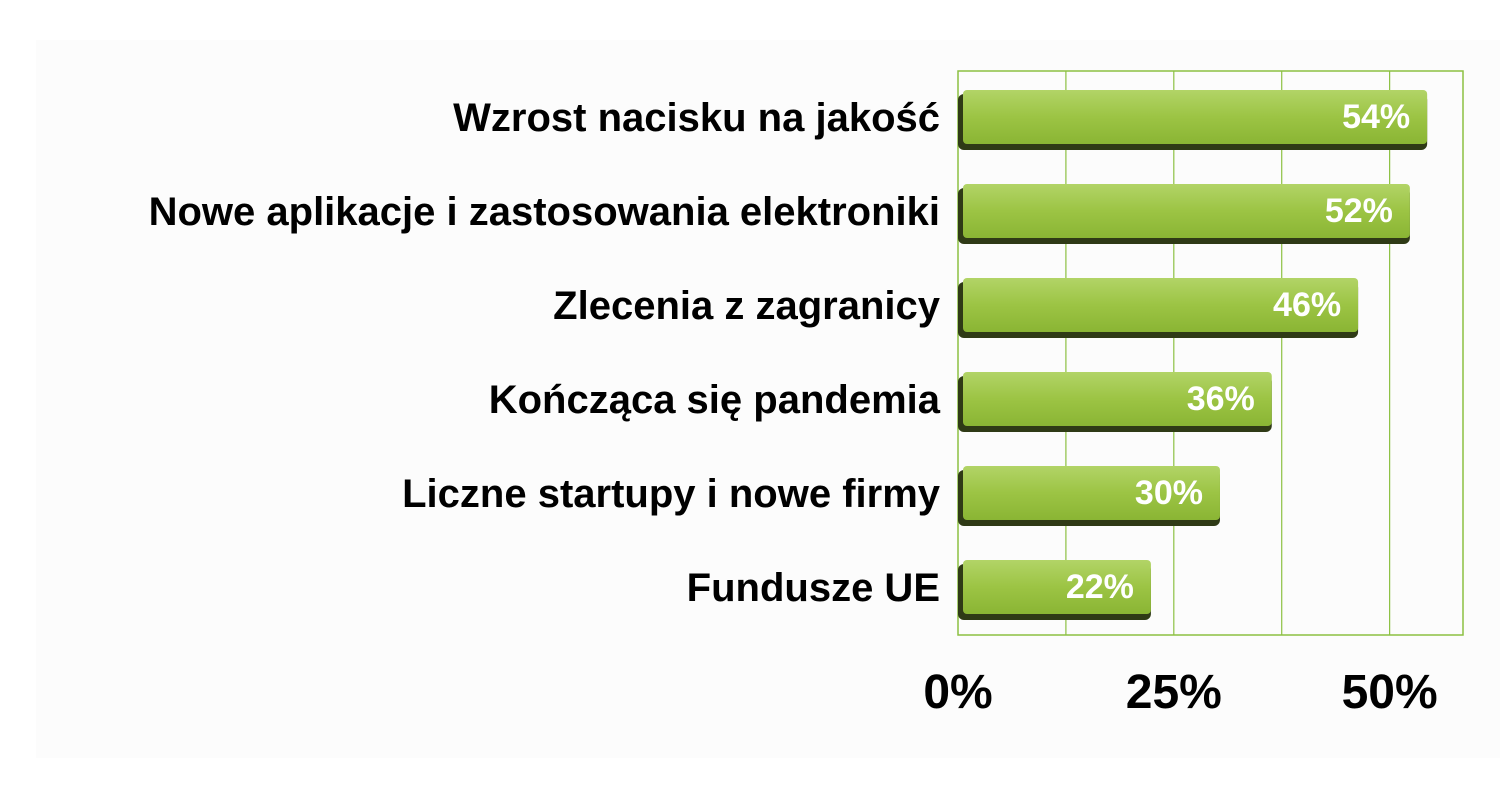  I want to click on bar-group: 46%, so click(1158, 308).